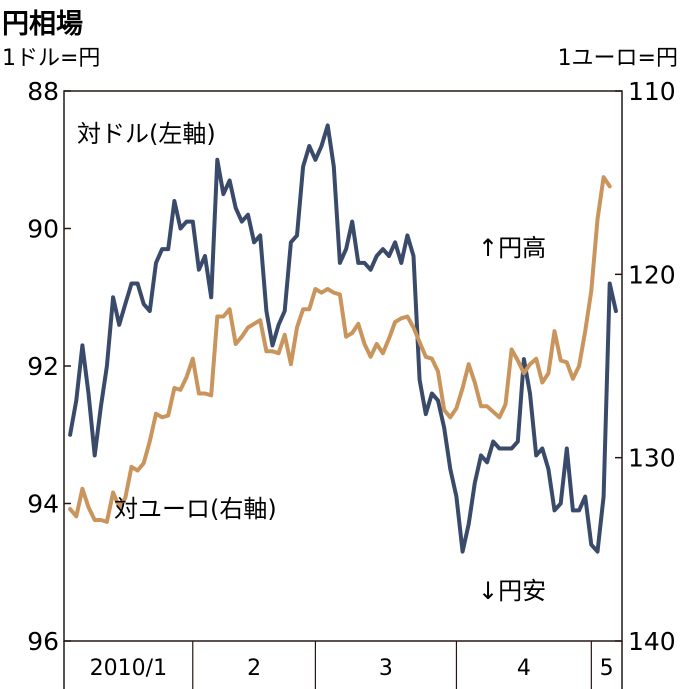 The height and width of the screenshot is (689, 680). What do you see at coordinates (652, 91) in the screenshot?
I see `right-tick-label: 110` at bounding box center [652, 91].